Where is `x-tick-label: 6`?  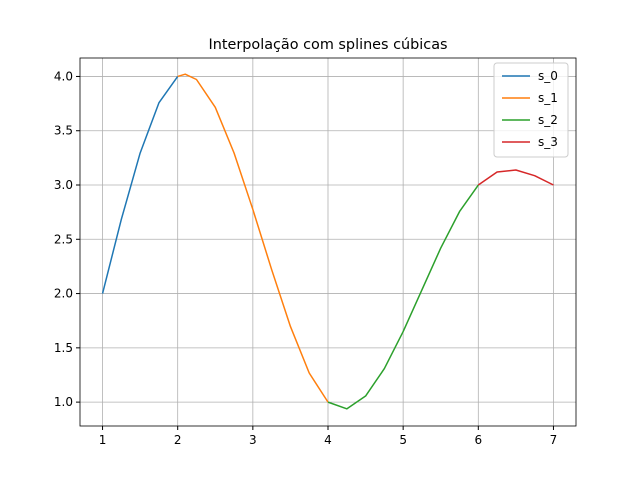
x-tick-label: 6 is located at coordinates (478, 440).